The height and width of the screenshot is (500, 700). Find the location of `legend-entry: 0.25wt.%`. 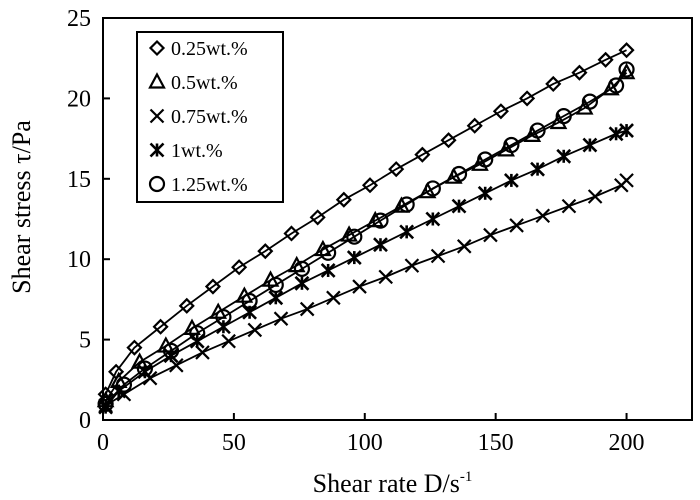

legend-entry: 0.25wt.% is located at coordinates (198, 49).